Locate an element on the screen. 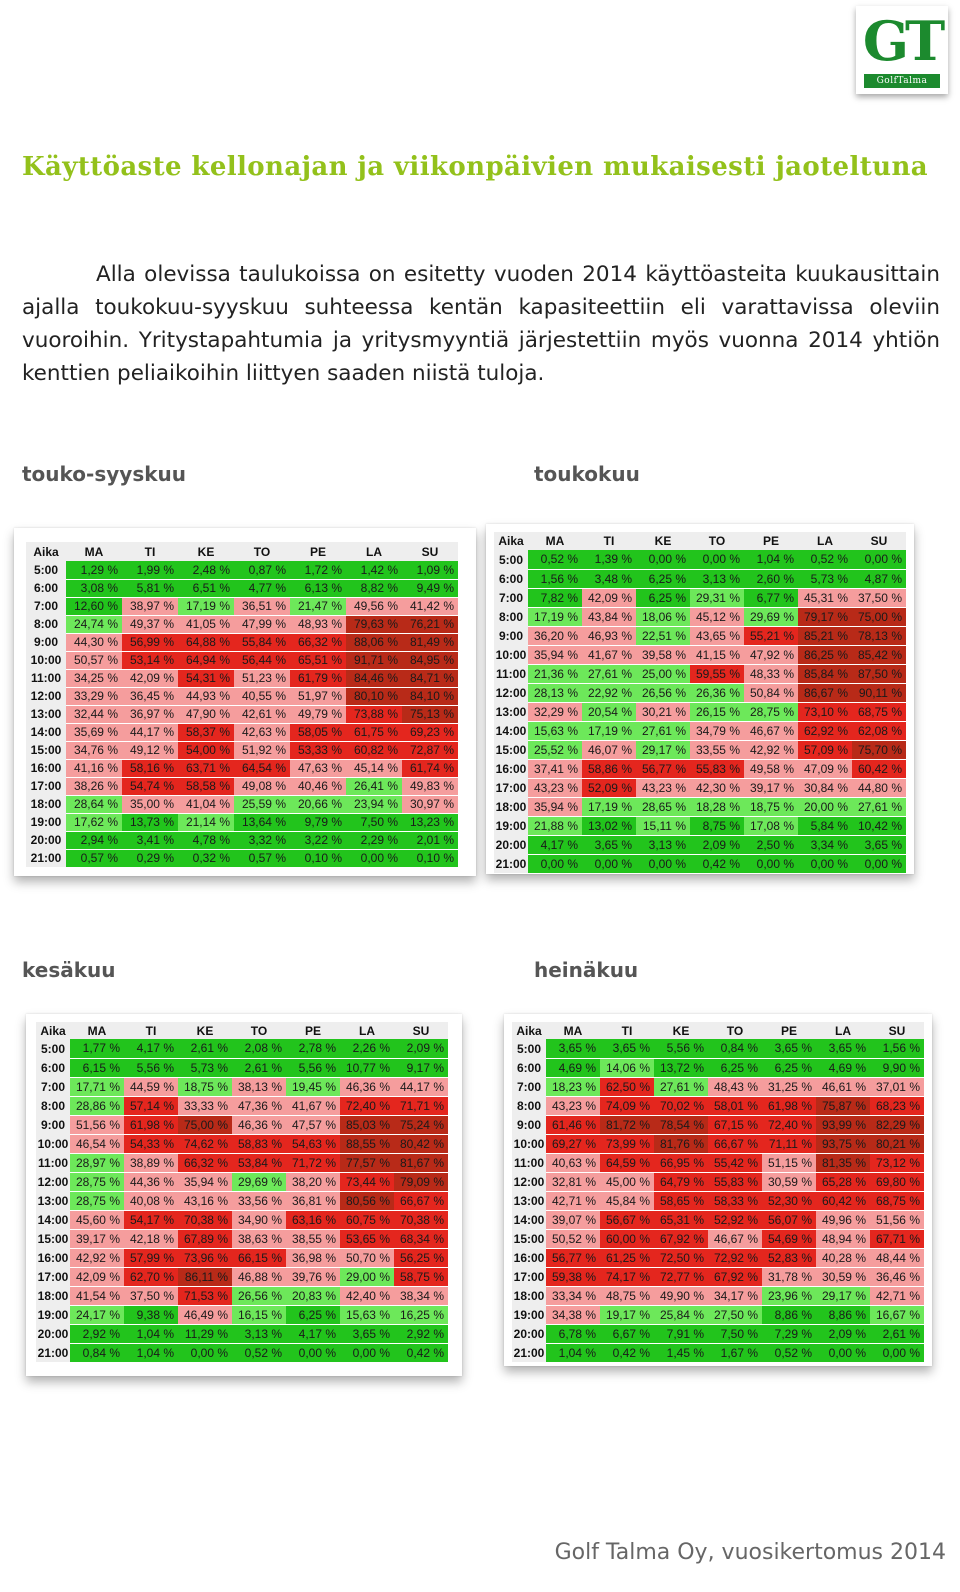 This screenshot has height=1592, width=960. usage-cell: 0,52 % is located at coordinates (259, 1353).